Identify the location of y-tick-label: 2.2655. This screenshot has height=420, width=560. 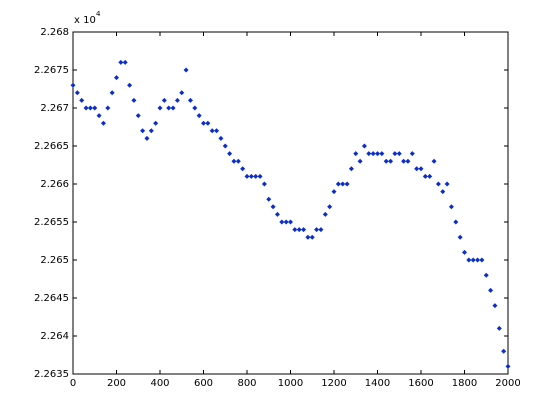
(51, 222).